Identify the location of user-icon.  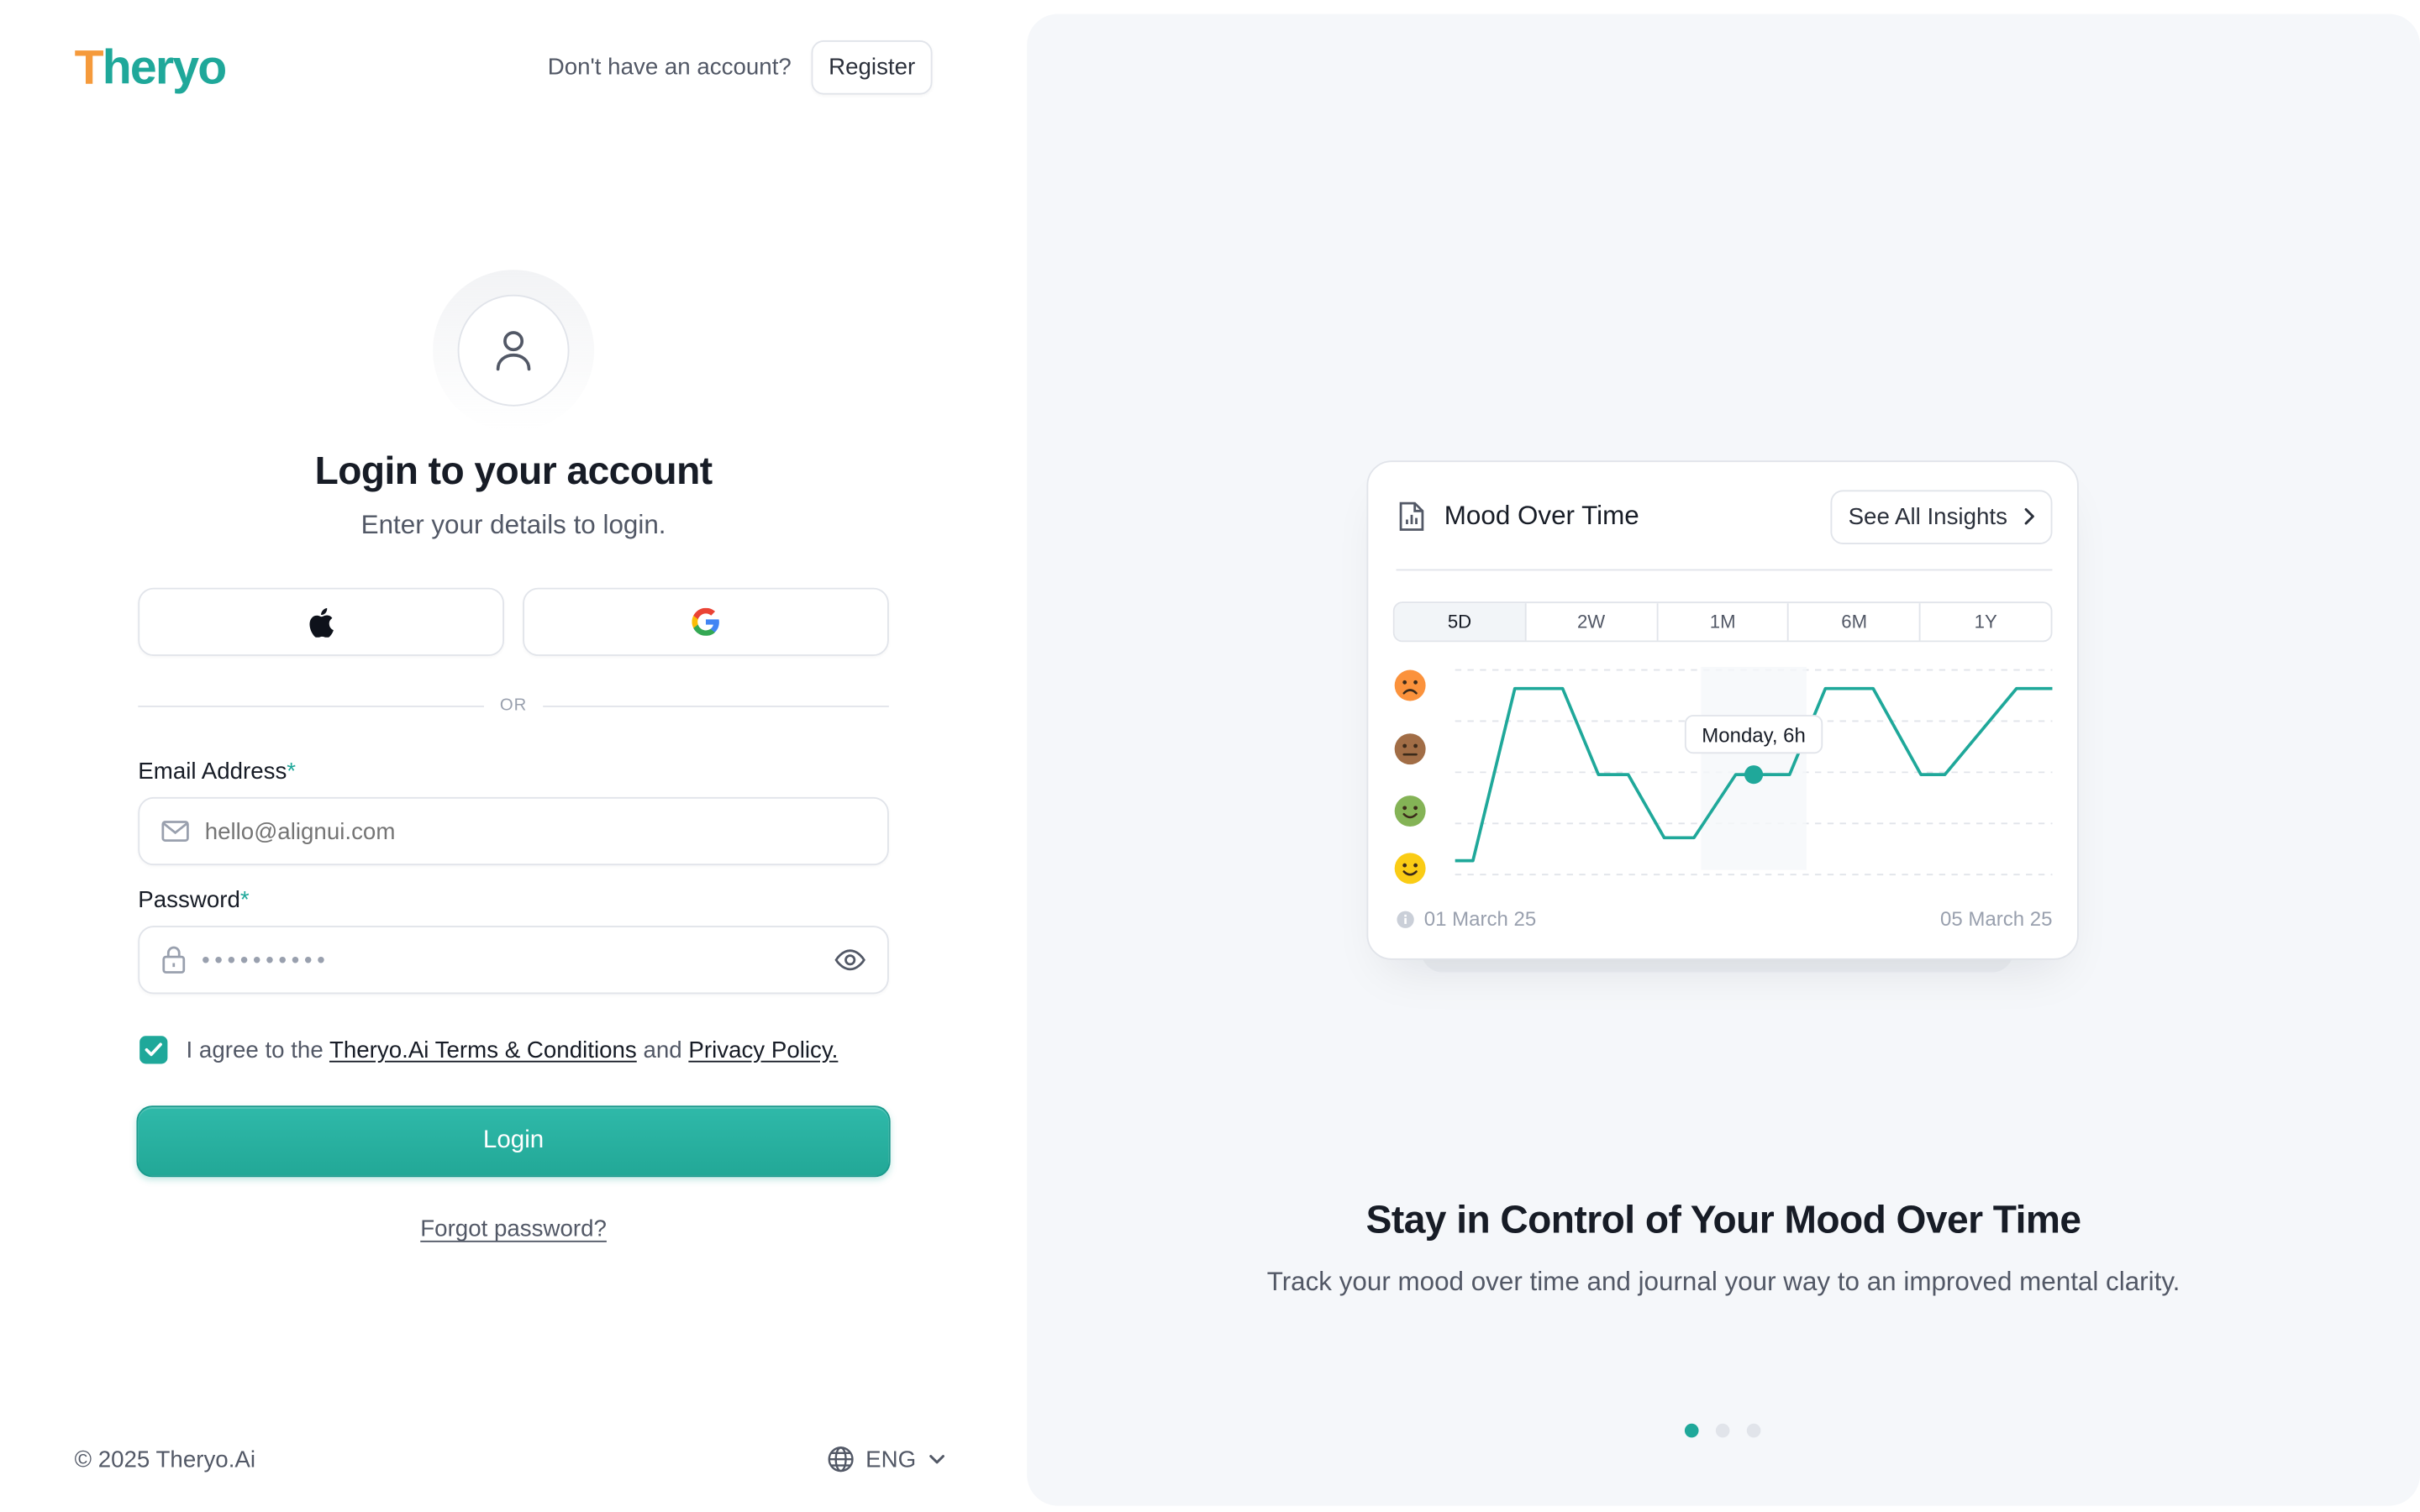
(513, 351).